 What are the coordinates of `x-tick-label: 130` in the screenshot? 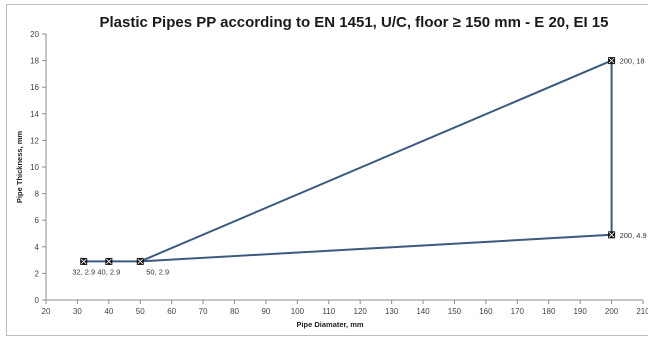 It's located at (392, 311).